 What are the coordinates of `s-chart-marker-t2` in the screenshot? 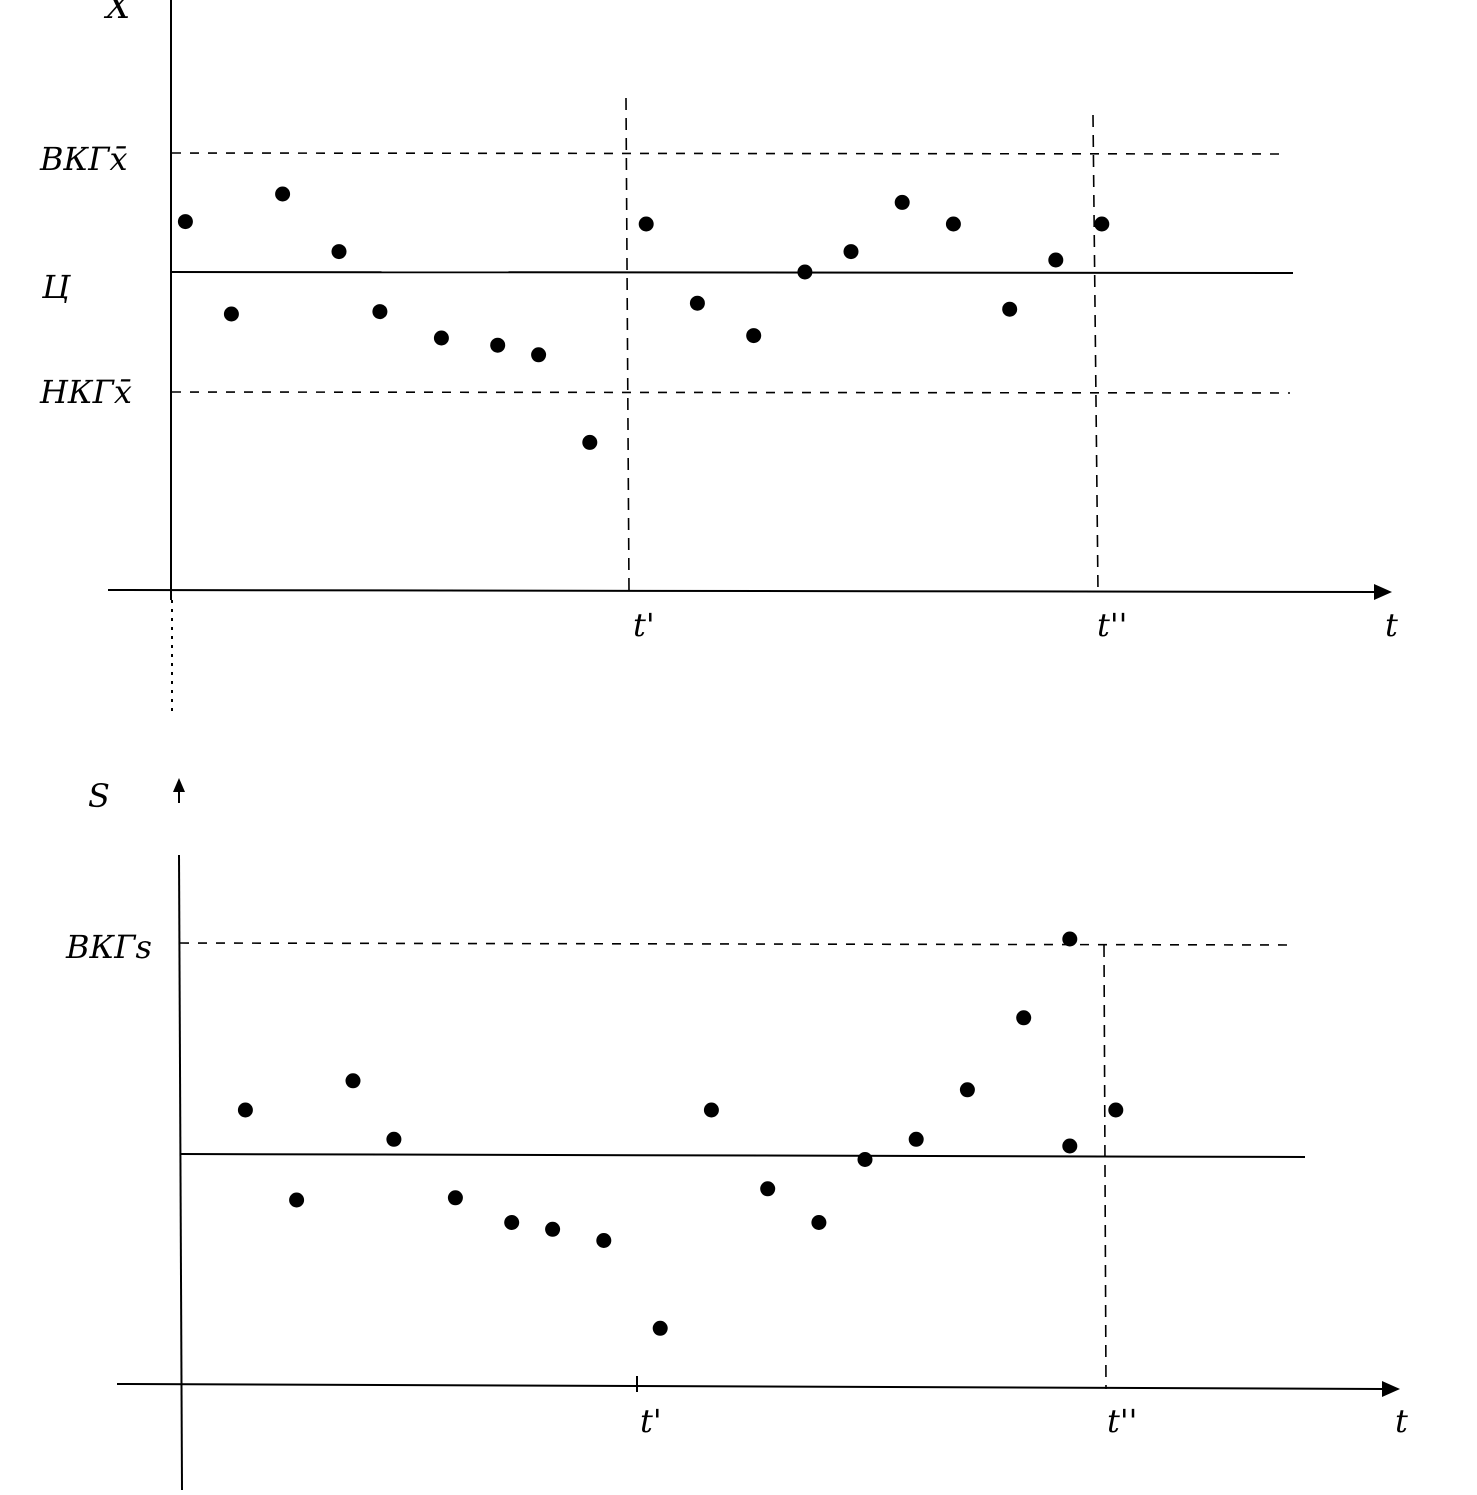 It's located at (1105, 1167).